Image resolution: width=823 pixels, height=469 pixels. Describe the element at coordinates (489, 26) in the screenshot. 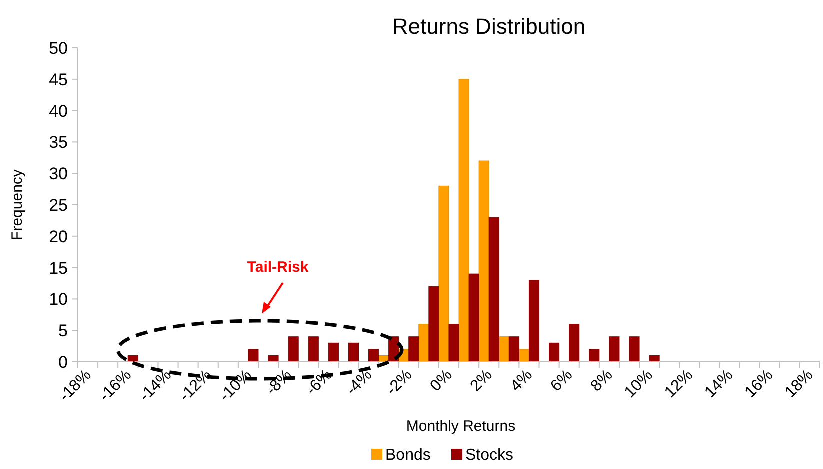

I see `chart-title: Returns Distribution` at that location.